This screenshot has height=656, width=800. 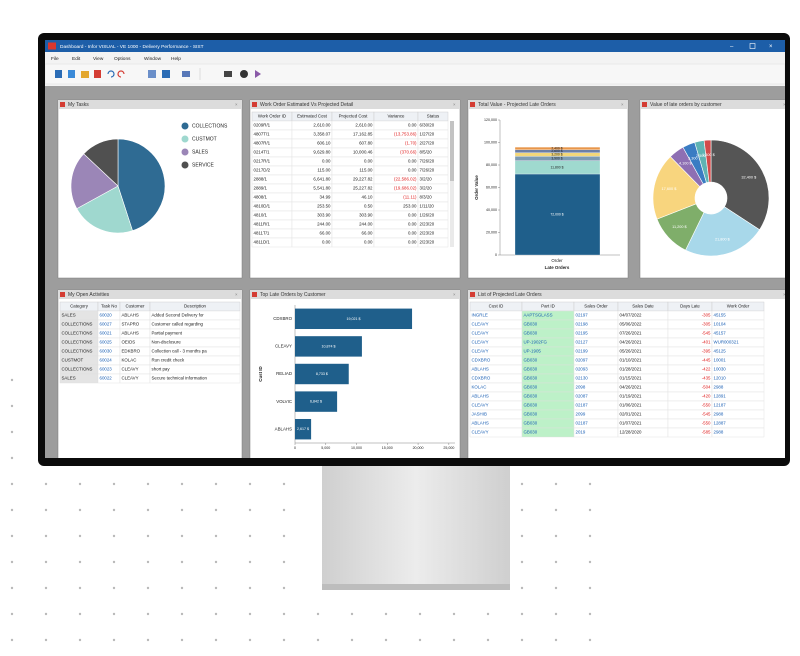 I want to click on menu-item: Window, so click(x=153, y=59).